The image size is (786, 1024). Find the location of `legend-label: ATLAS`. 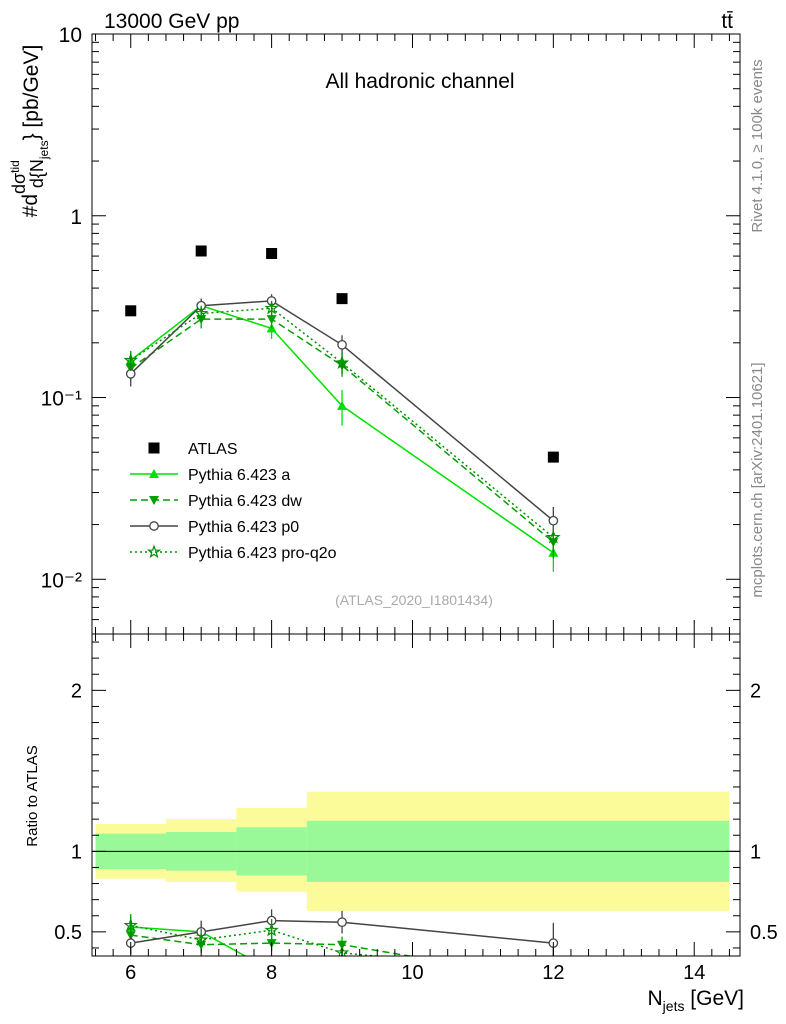

legend-label: ATLAS is located at coordinates (213, 449).